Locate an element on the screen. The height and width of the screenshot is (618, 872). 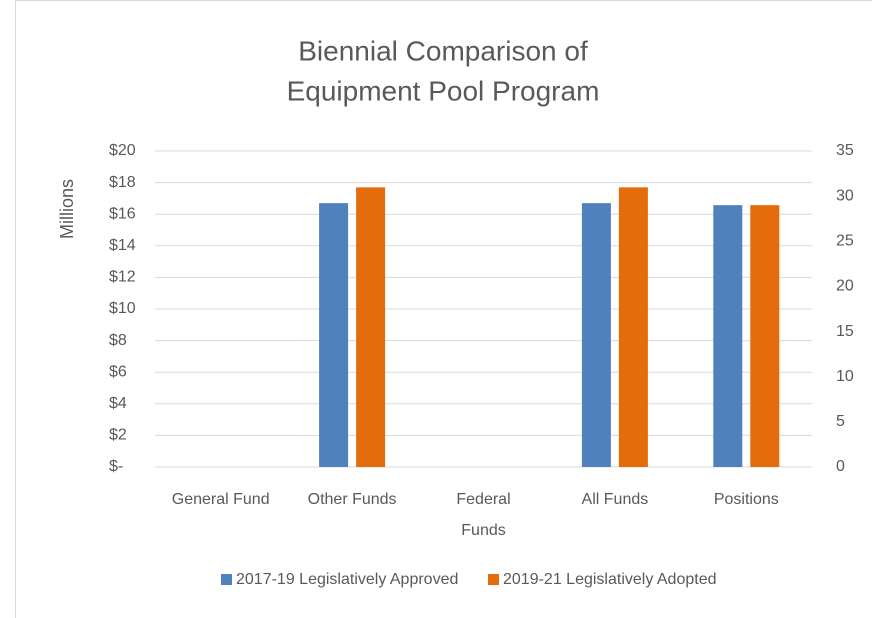
x-tick-label-line: Federal is located at coordinates (483, 499).